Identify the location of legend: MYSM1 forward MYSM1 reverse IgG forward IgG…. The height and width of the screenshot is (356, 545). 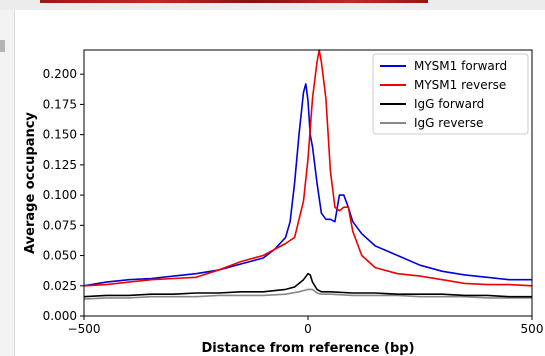
(450, 94).